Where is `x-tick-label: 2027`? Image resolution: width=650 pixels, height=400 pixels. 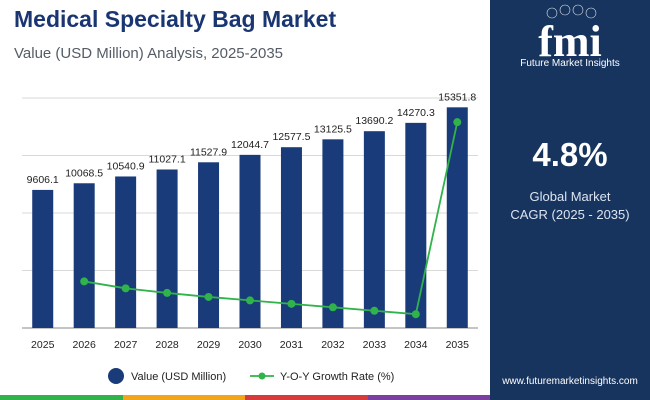 x-tick-label: 2027 is located at coordinates (126, 345).